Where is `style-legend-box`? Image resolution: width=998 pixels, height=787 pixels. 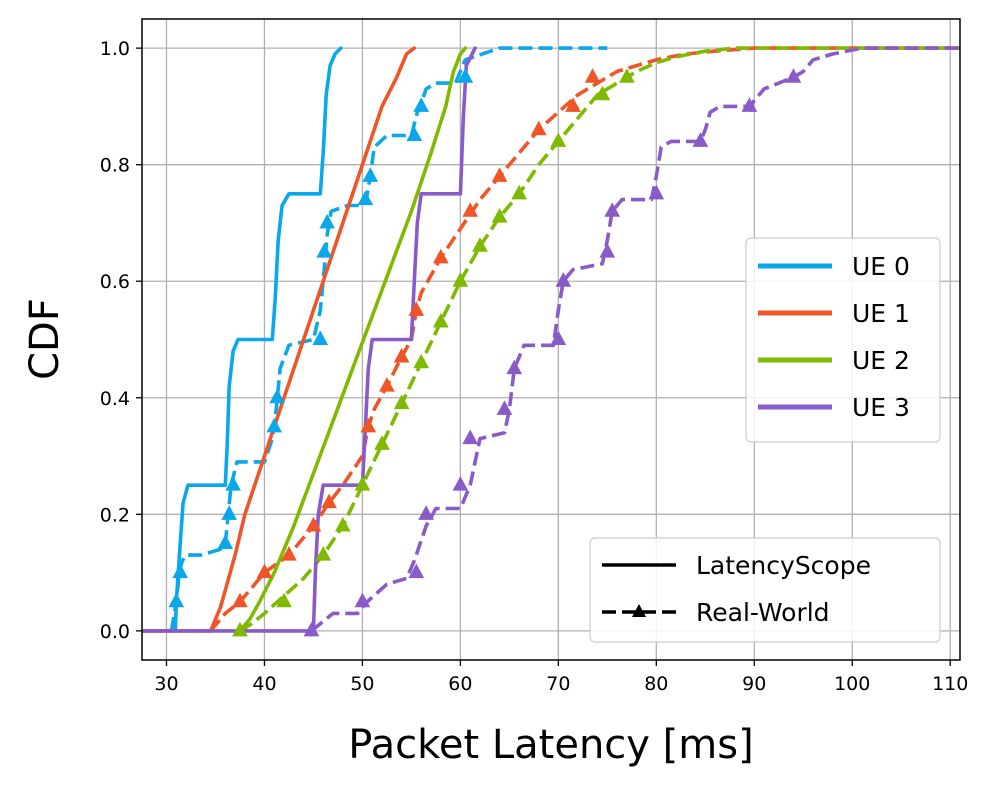 style-legend-box is located at coordinates (765, 590).